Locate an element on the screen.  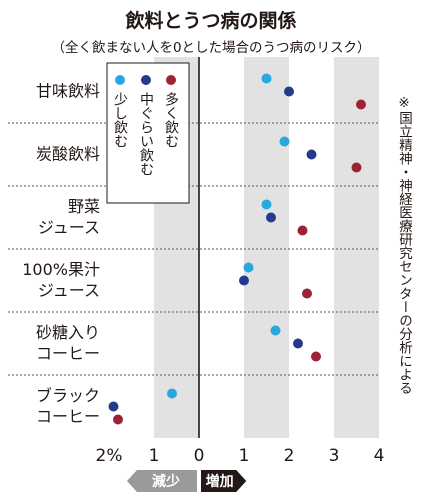
chart-subtitle: （全く飲まない人を0とした場合のうつ病のリスク） is located at coordinates (210, 47).